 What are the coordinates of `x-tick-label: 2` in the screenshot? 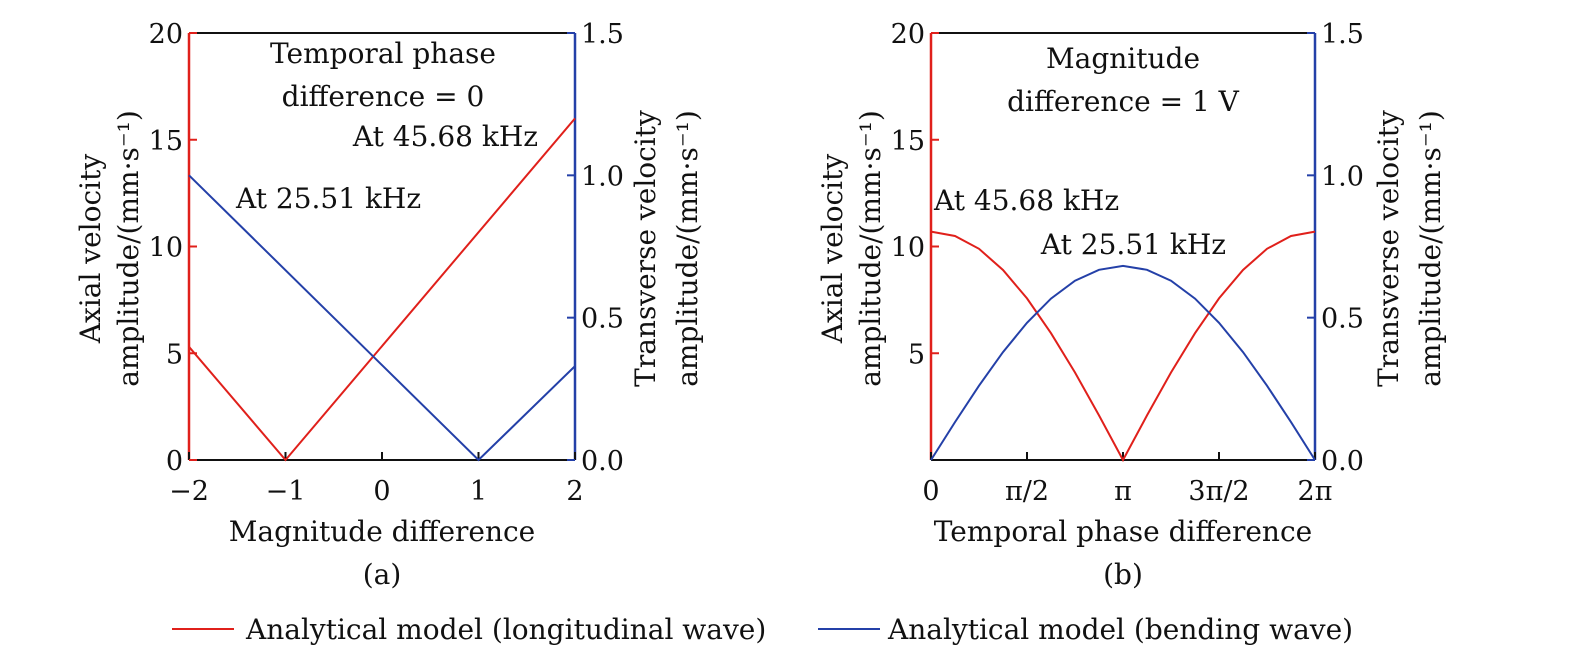 It's located at (574, 491).